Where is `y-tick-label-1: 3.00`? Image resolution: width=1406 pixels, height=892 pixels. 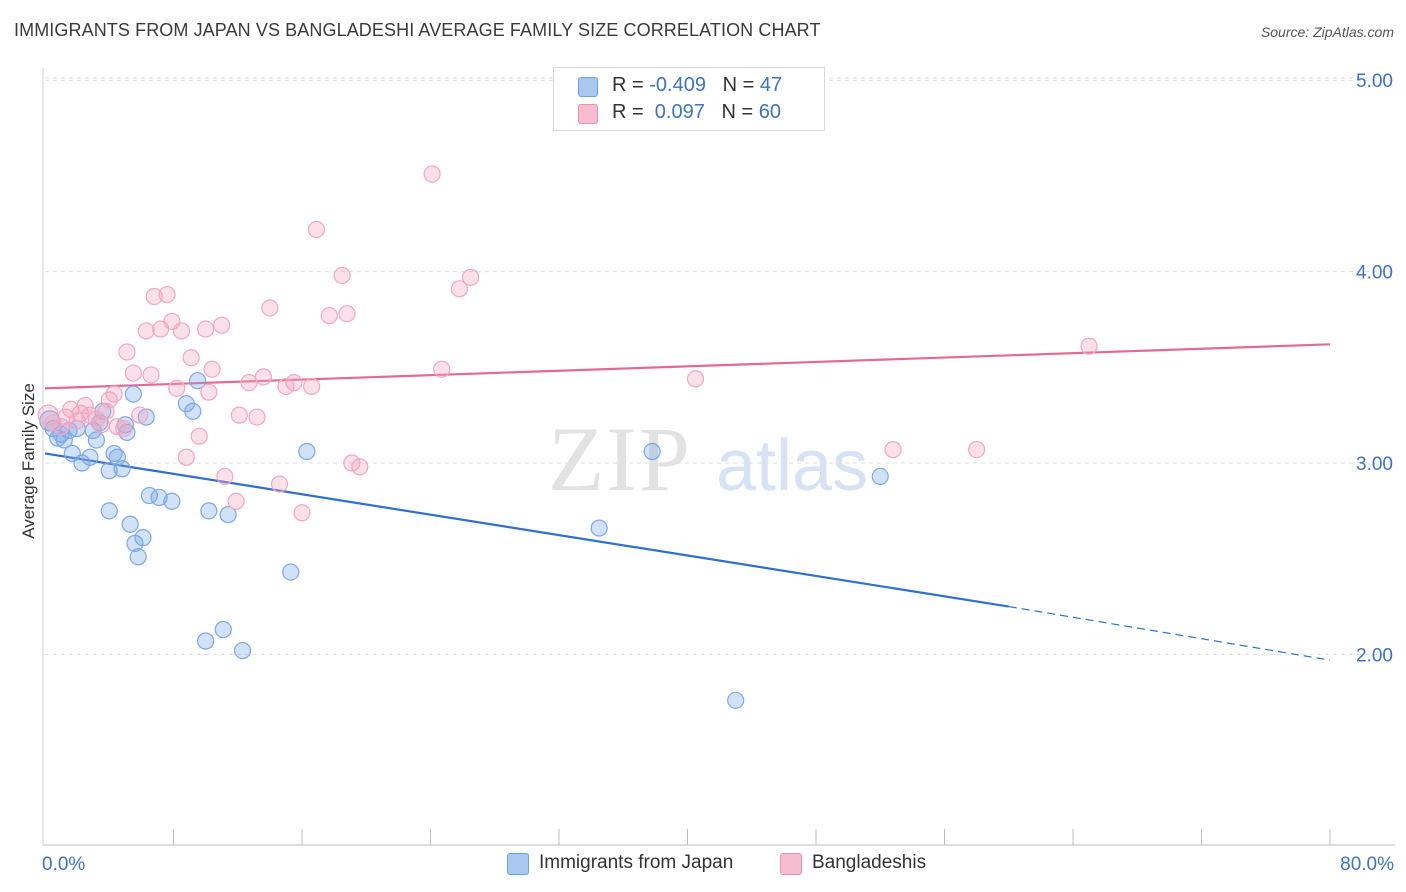
y-tick-label-1: 3.00 is located at coordinates (1374, 464).